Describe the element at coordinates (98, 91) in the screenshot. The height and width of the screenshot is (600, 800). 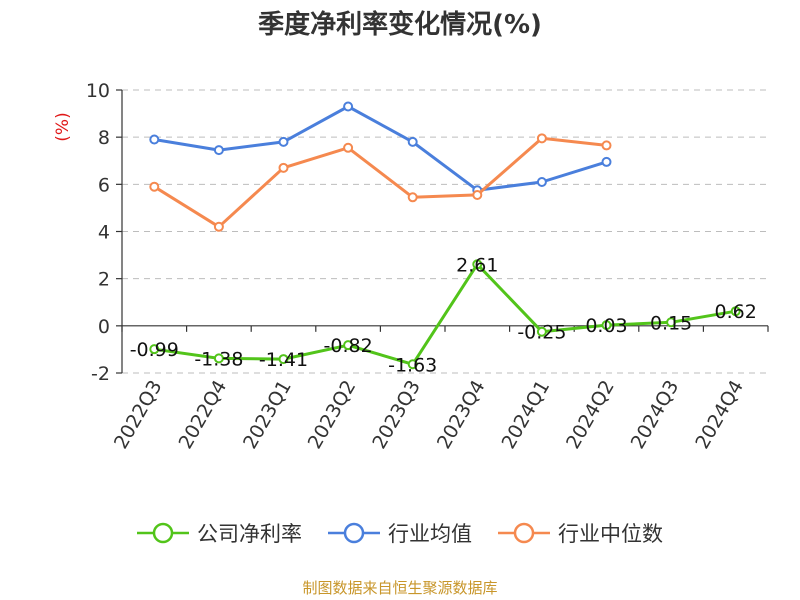
I see `y-tick-label: 10` at that location.